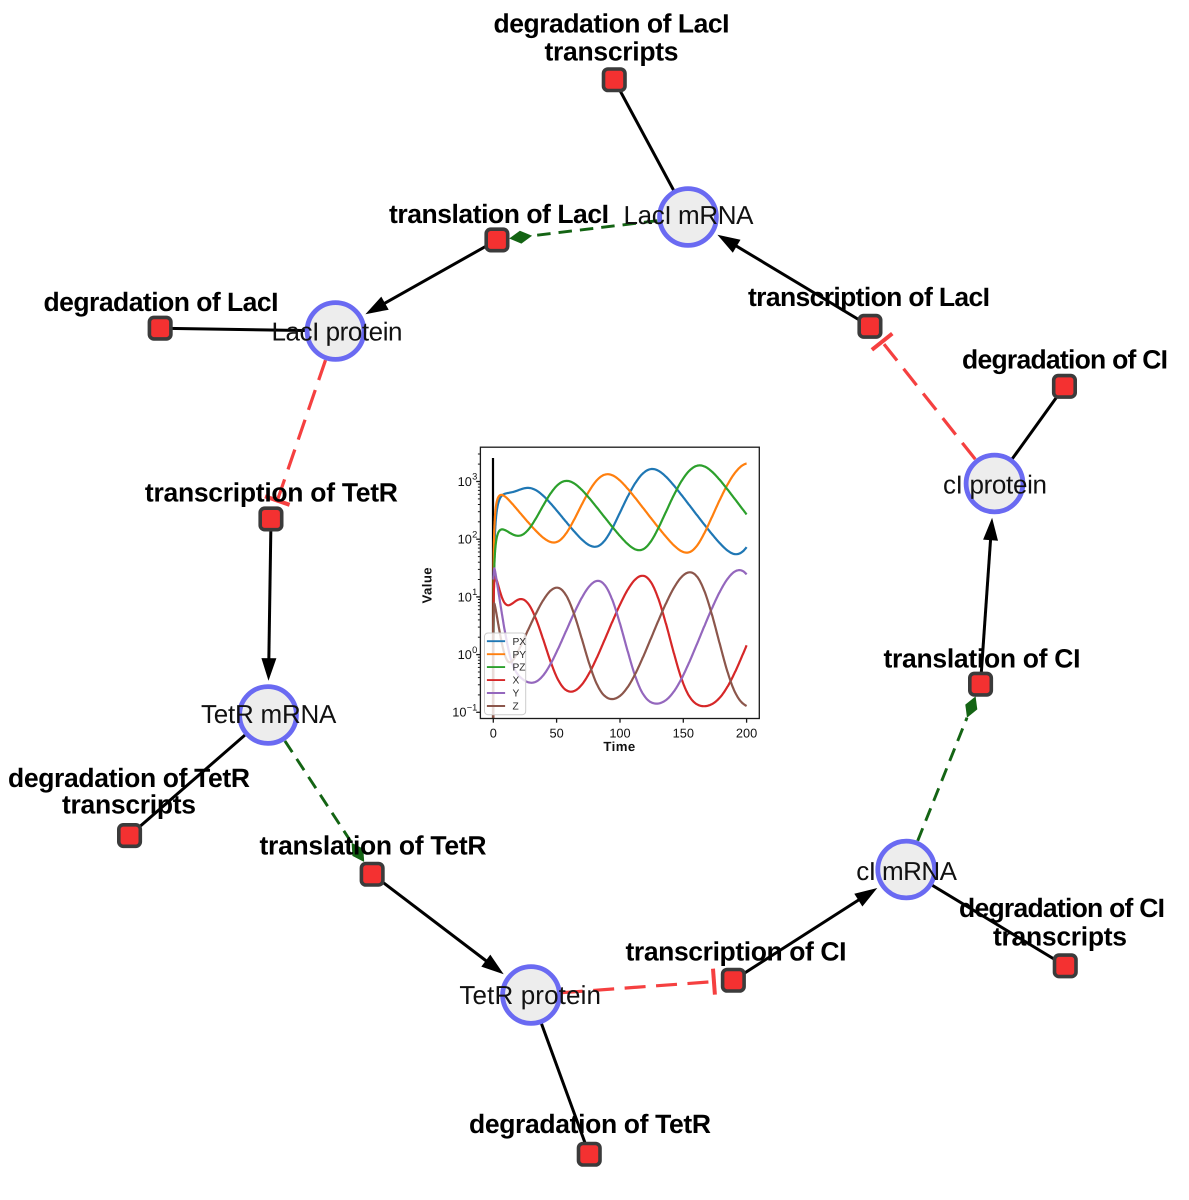 The width and height of the screenshot is (1189, 1200). I want to click on svg-text: TetR mRNA, so click(269, 714).